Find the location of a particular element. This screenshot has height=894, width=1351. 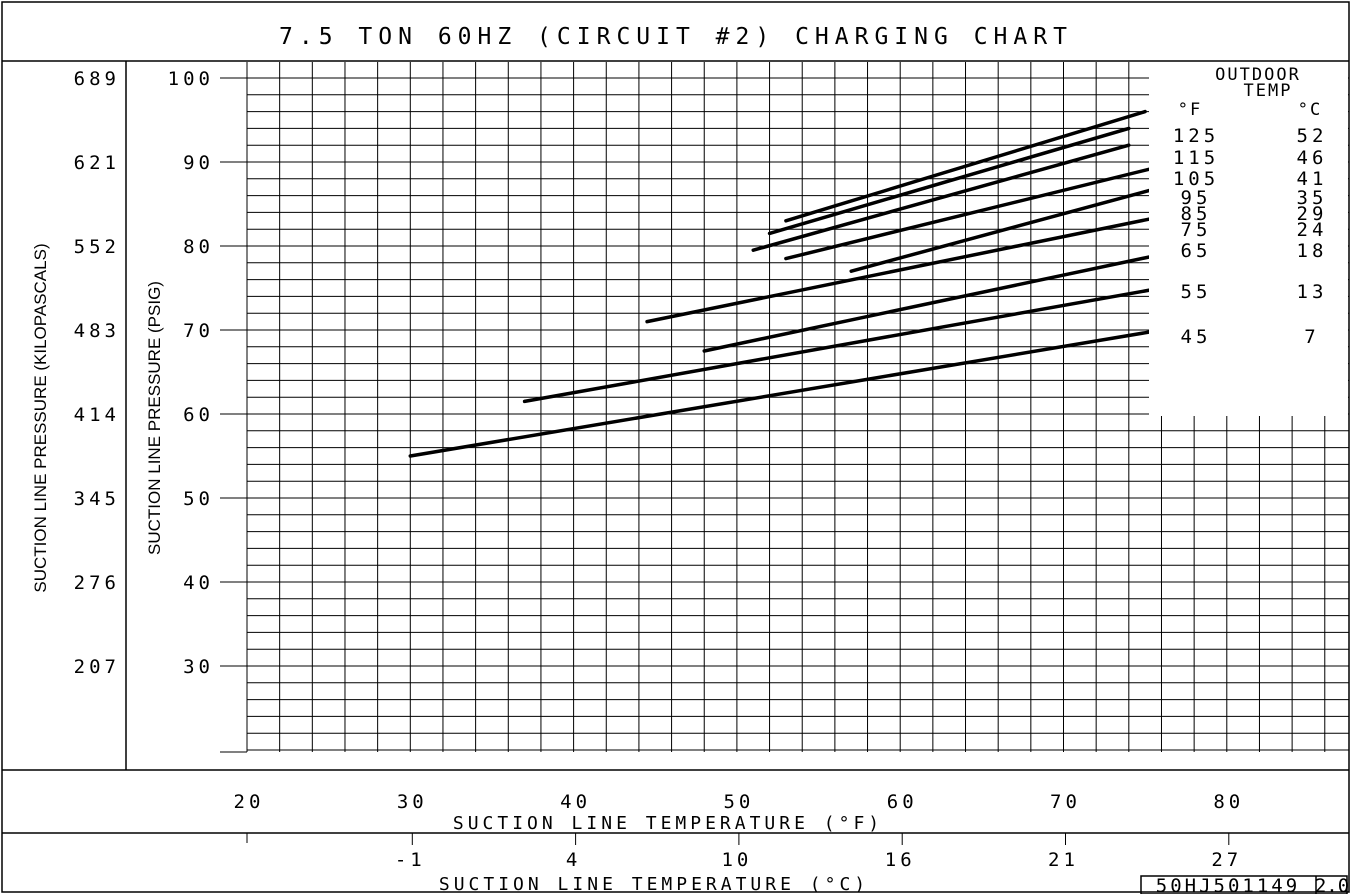

x-axis-title-celsius: SUCTION LINE TEMPERATURE (°C) is located at coordinates (654, 884).